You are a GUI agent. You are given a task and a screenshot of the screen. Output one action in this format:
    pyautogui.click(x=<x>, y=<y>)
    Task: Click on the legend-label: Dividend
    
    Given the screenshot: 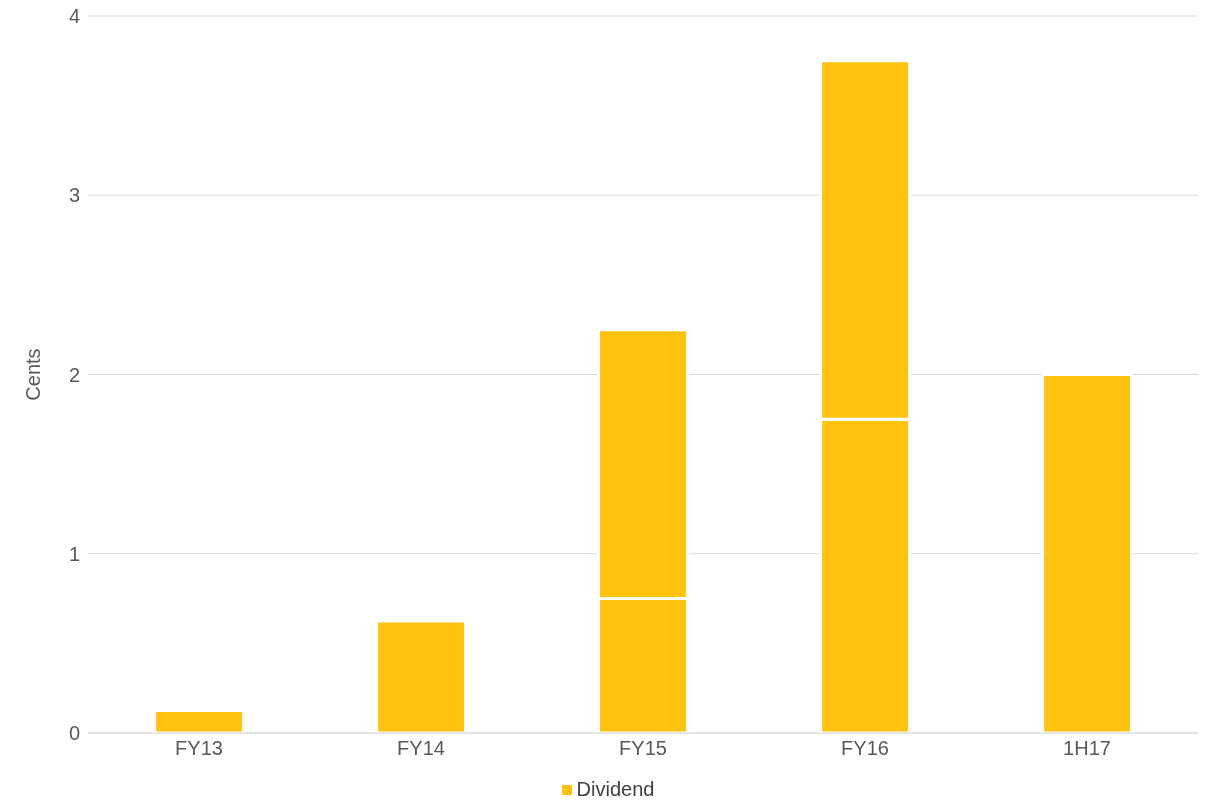 What is the action you would take?
    pyautogui.click(x=615, y=789)
    